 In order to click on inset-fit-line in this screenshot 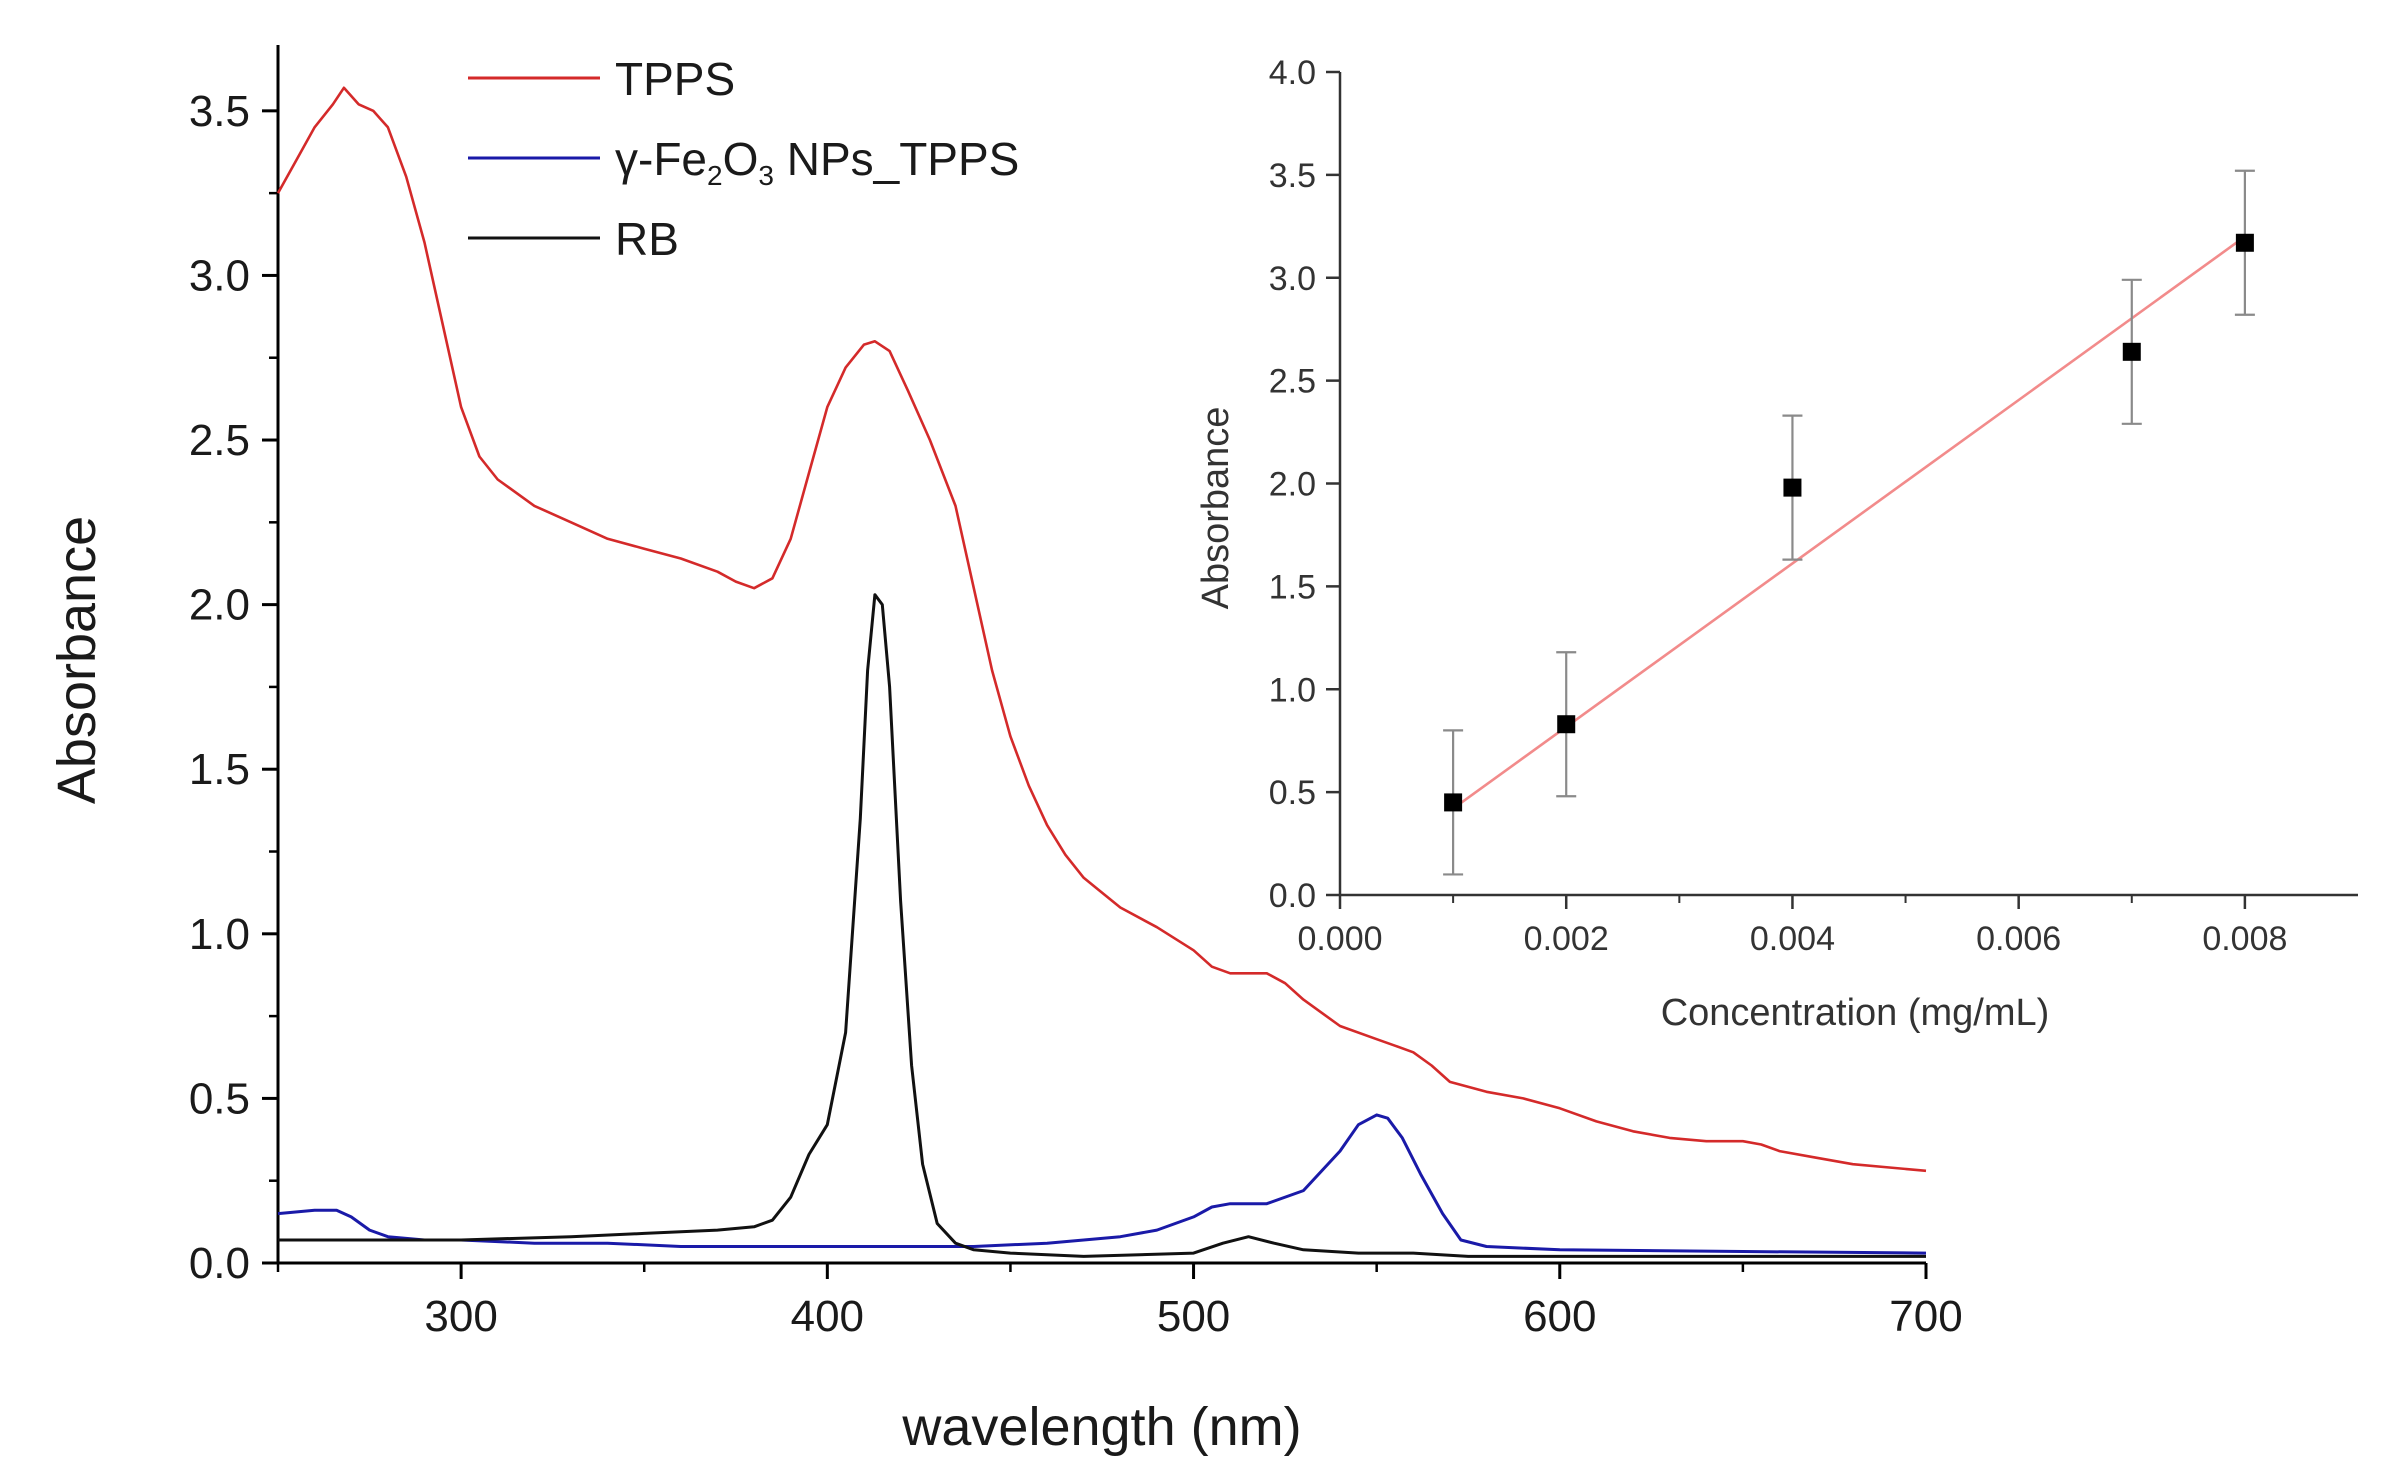, I will do `click(1849, 522)`.